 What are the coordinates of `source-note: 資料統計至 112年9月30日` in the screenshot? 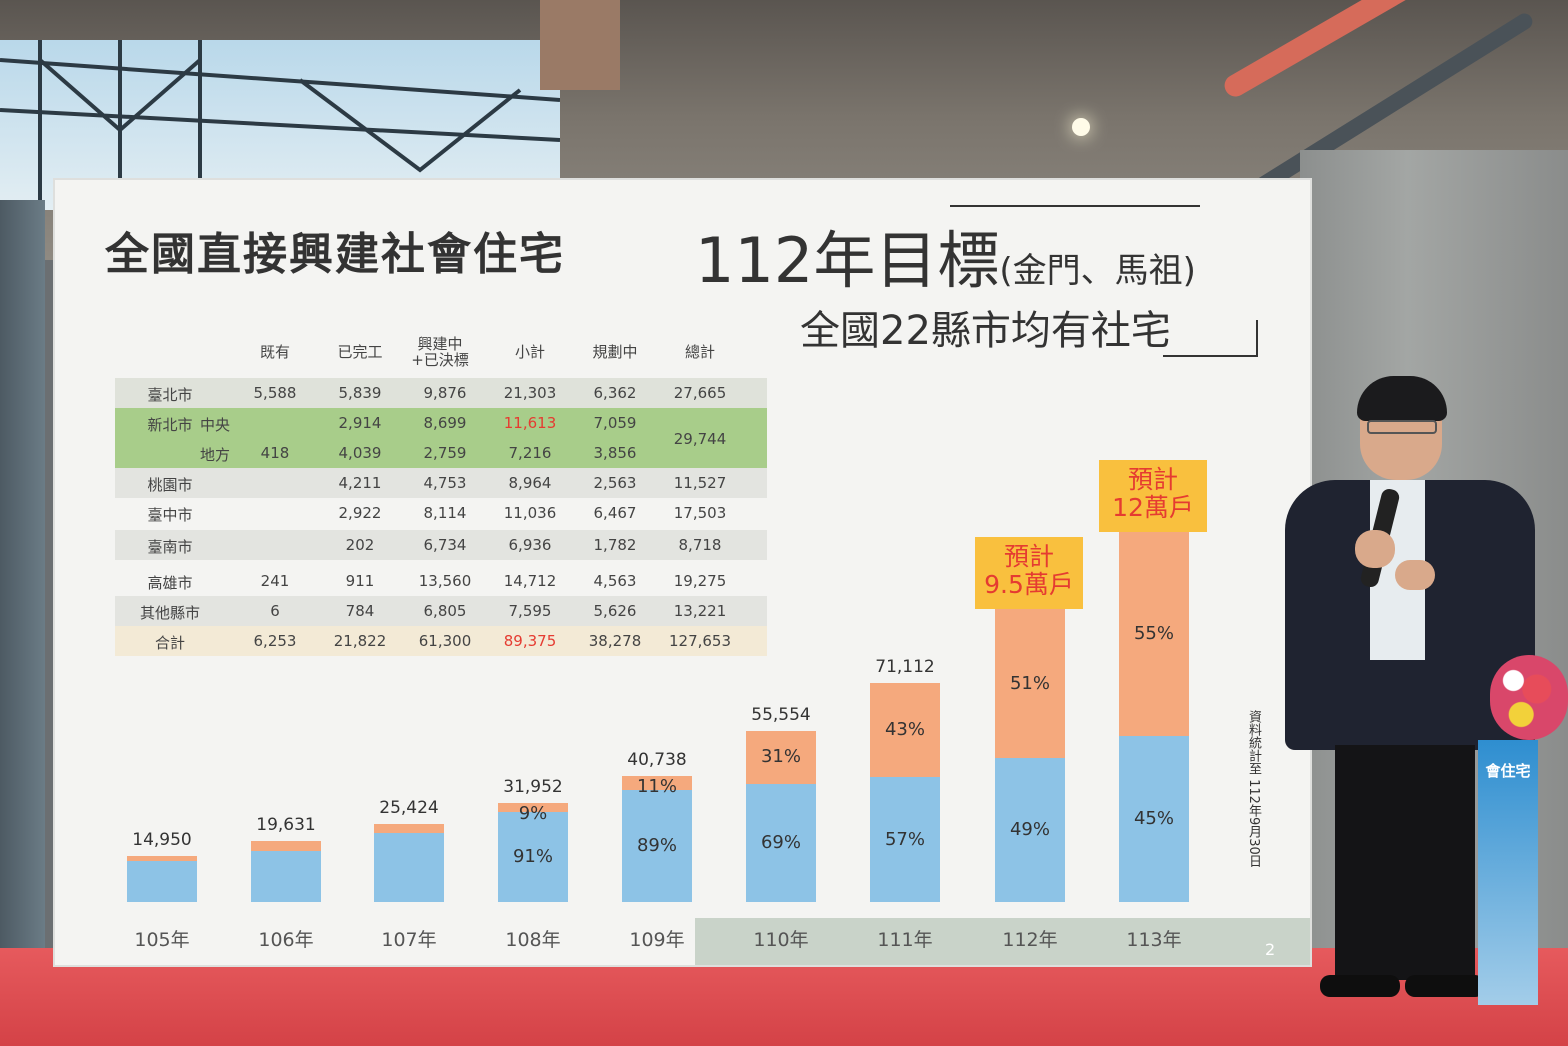 It's located at (1253, 789).